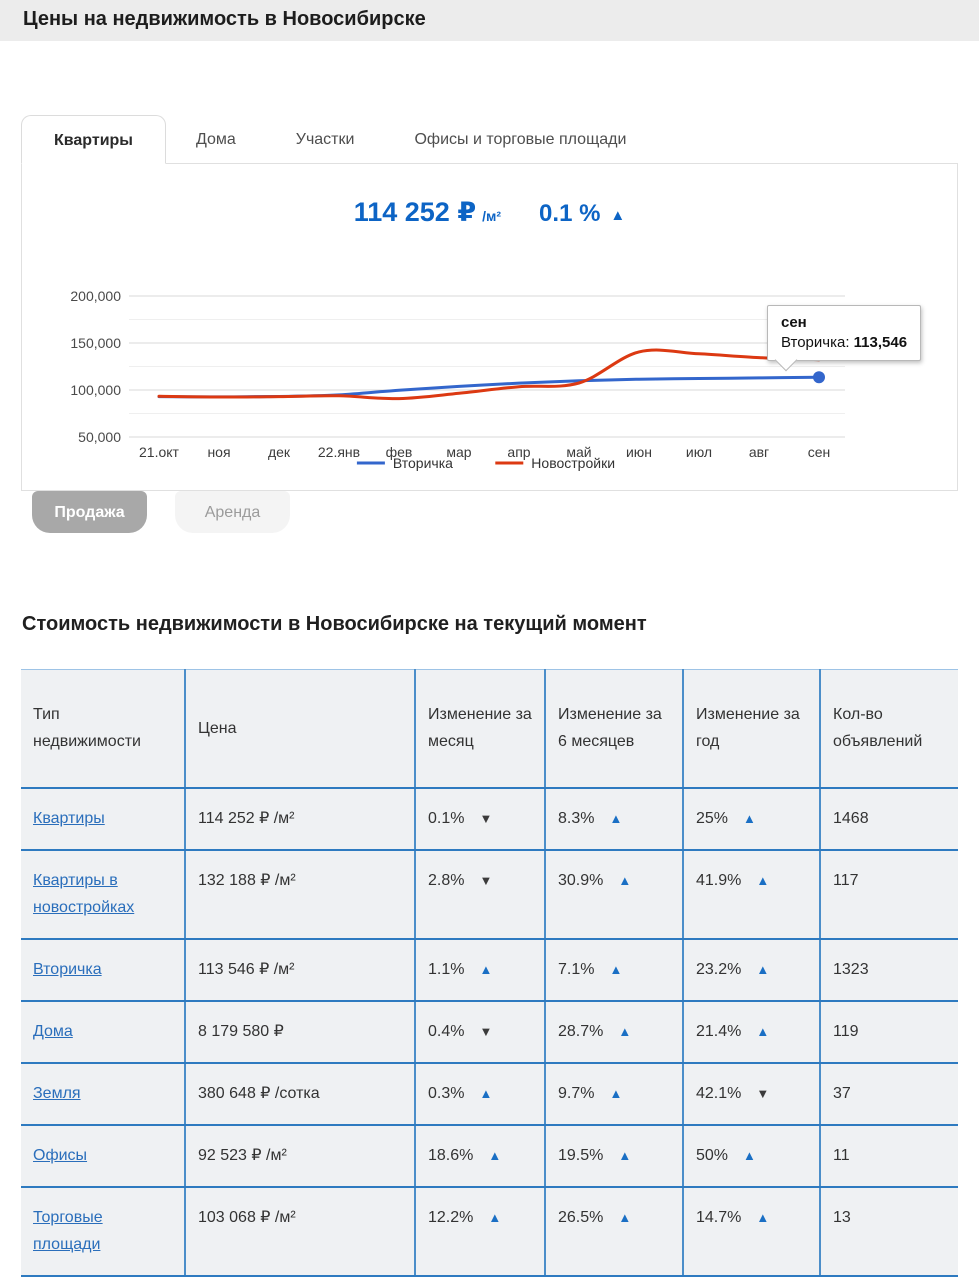 This screenshot has height=1280, width=979. I want to click on y-axis-label: 100,000, so click(95, 390).